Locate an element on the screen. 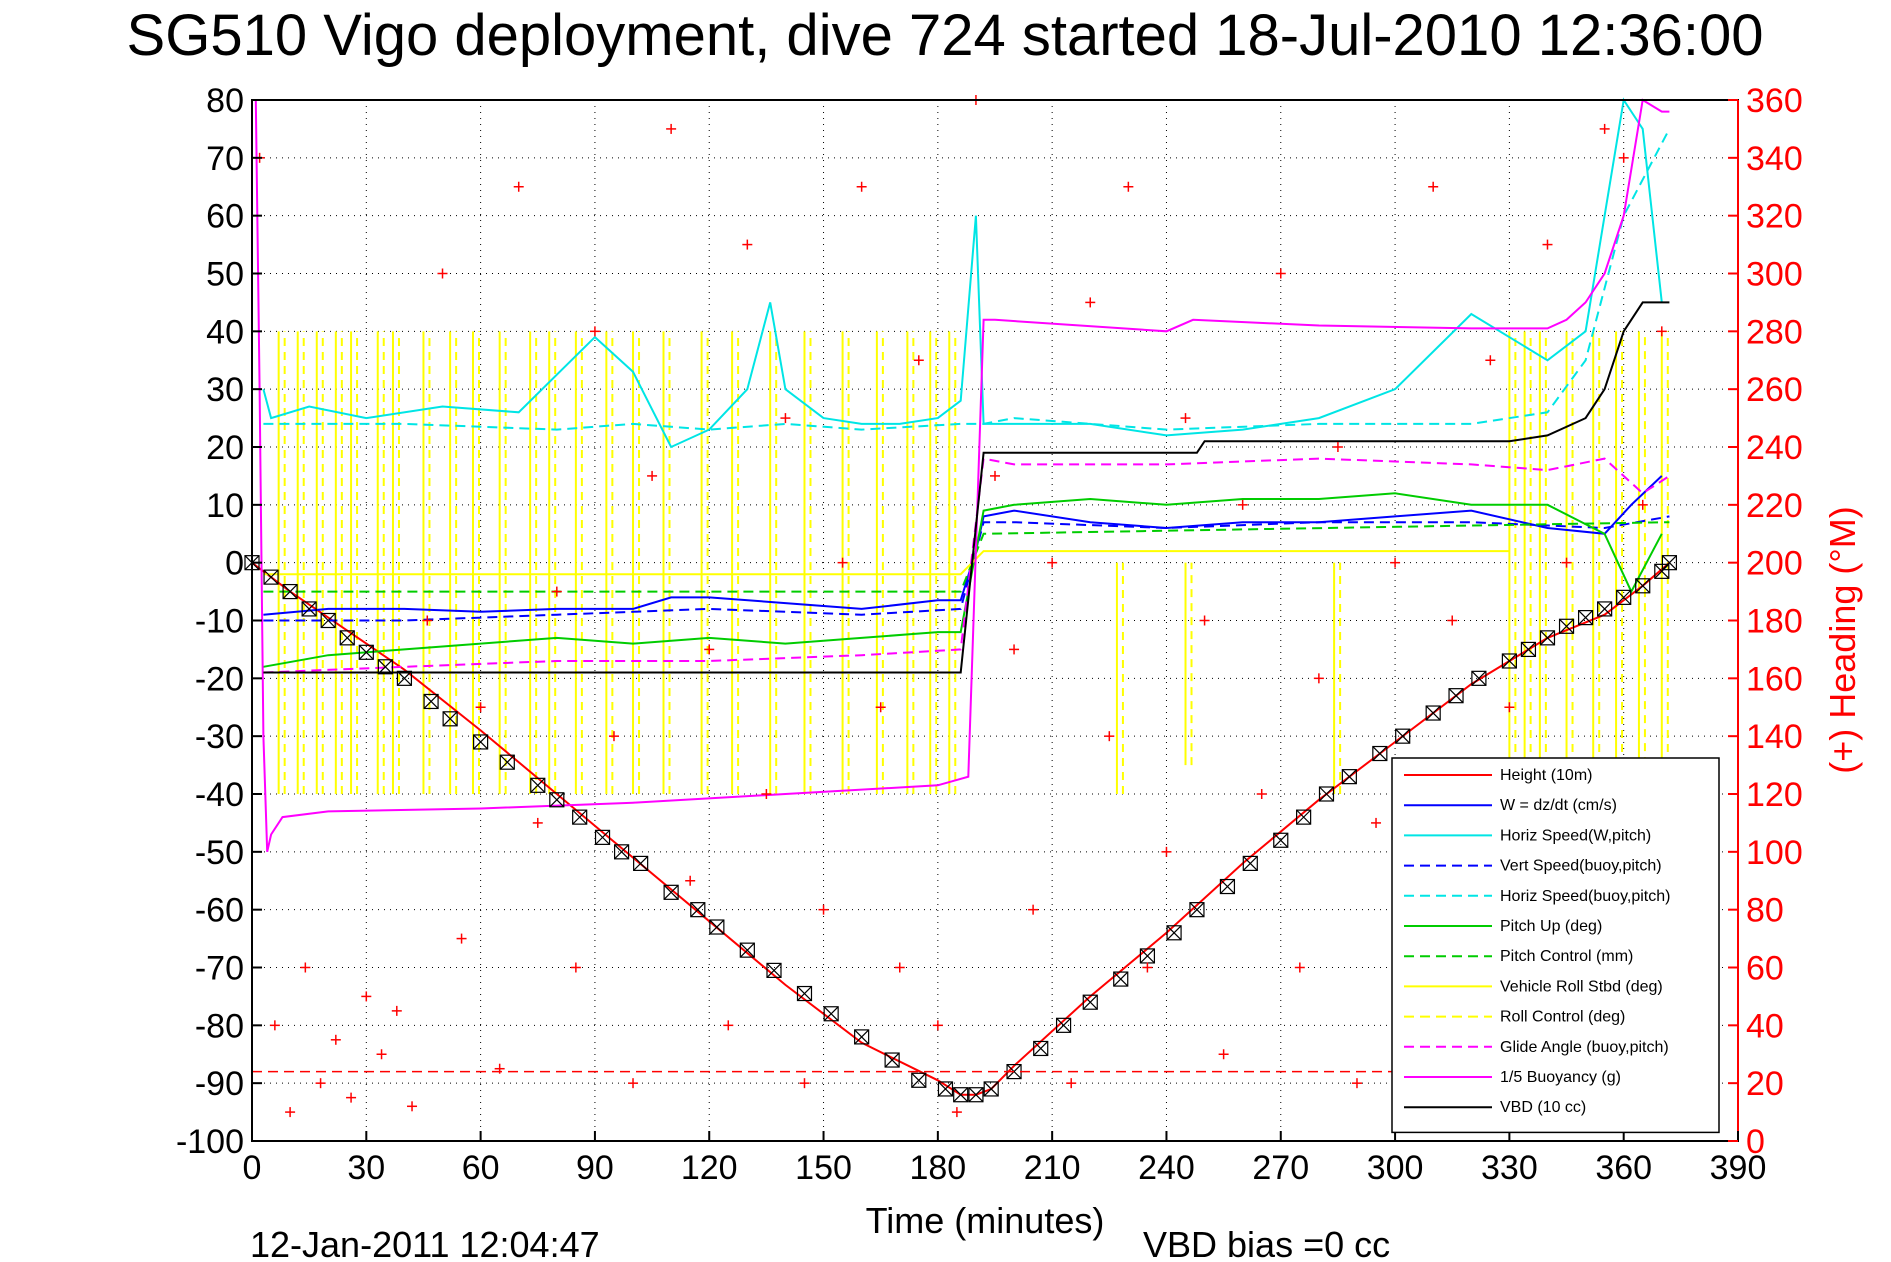 The width and height of the screenshot is (1891, 1262). legend-label: Vehicle Roll Stbd (deg) is located at coordinates (1581, 986).